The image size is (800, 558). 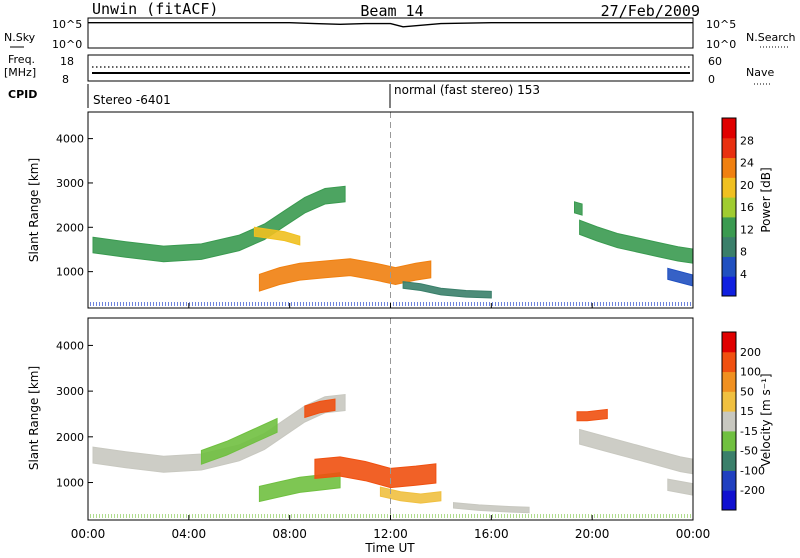 What do you see at coordinates (390, 33) in the screenshot?
I see `noise-panel-frame` at bounding box center [390, 33].